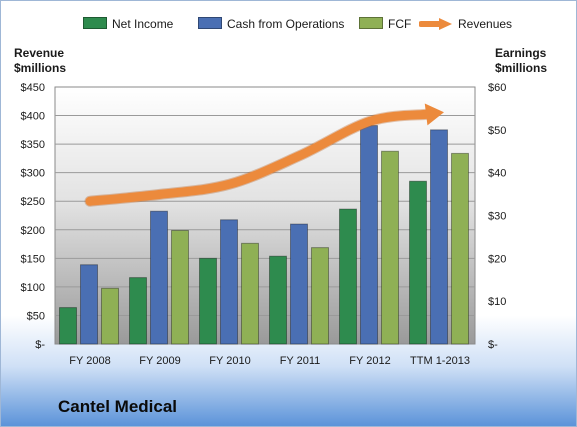  I want to click on left-tick-label: $150, so click(33, 259).